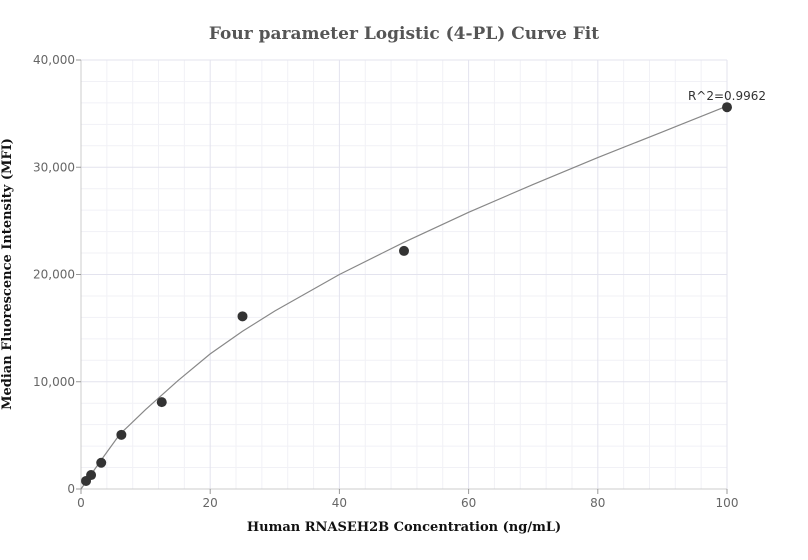 The width and height of the screenshot is (808, 560). Describe the element at coordinates (54, 275) in the screenshot. I see `y-tick-label: 20,000` at that location.